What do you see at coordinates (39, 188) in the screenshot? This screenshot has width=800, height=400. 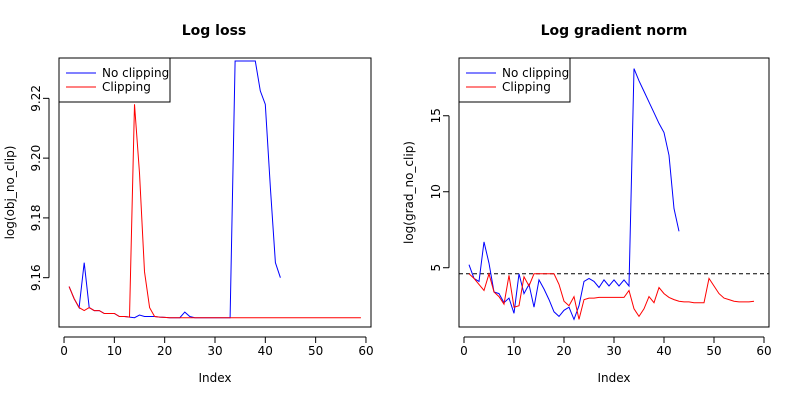 I see `y-axis: 9.16 9.18 9.20 9.22` at bounding box center [39, 188].